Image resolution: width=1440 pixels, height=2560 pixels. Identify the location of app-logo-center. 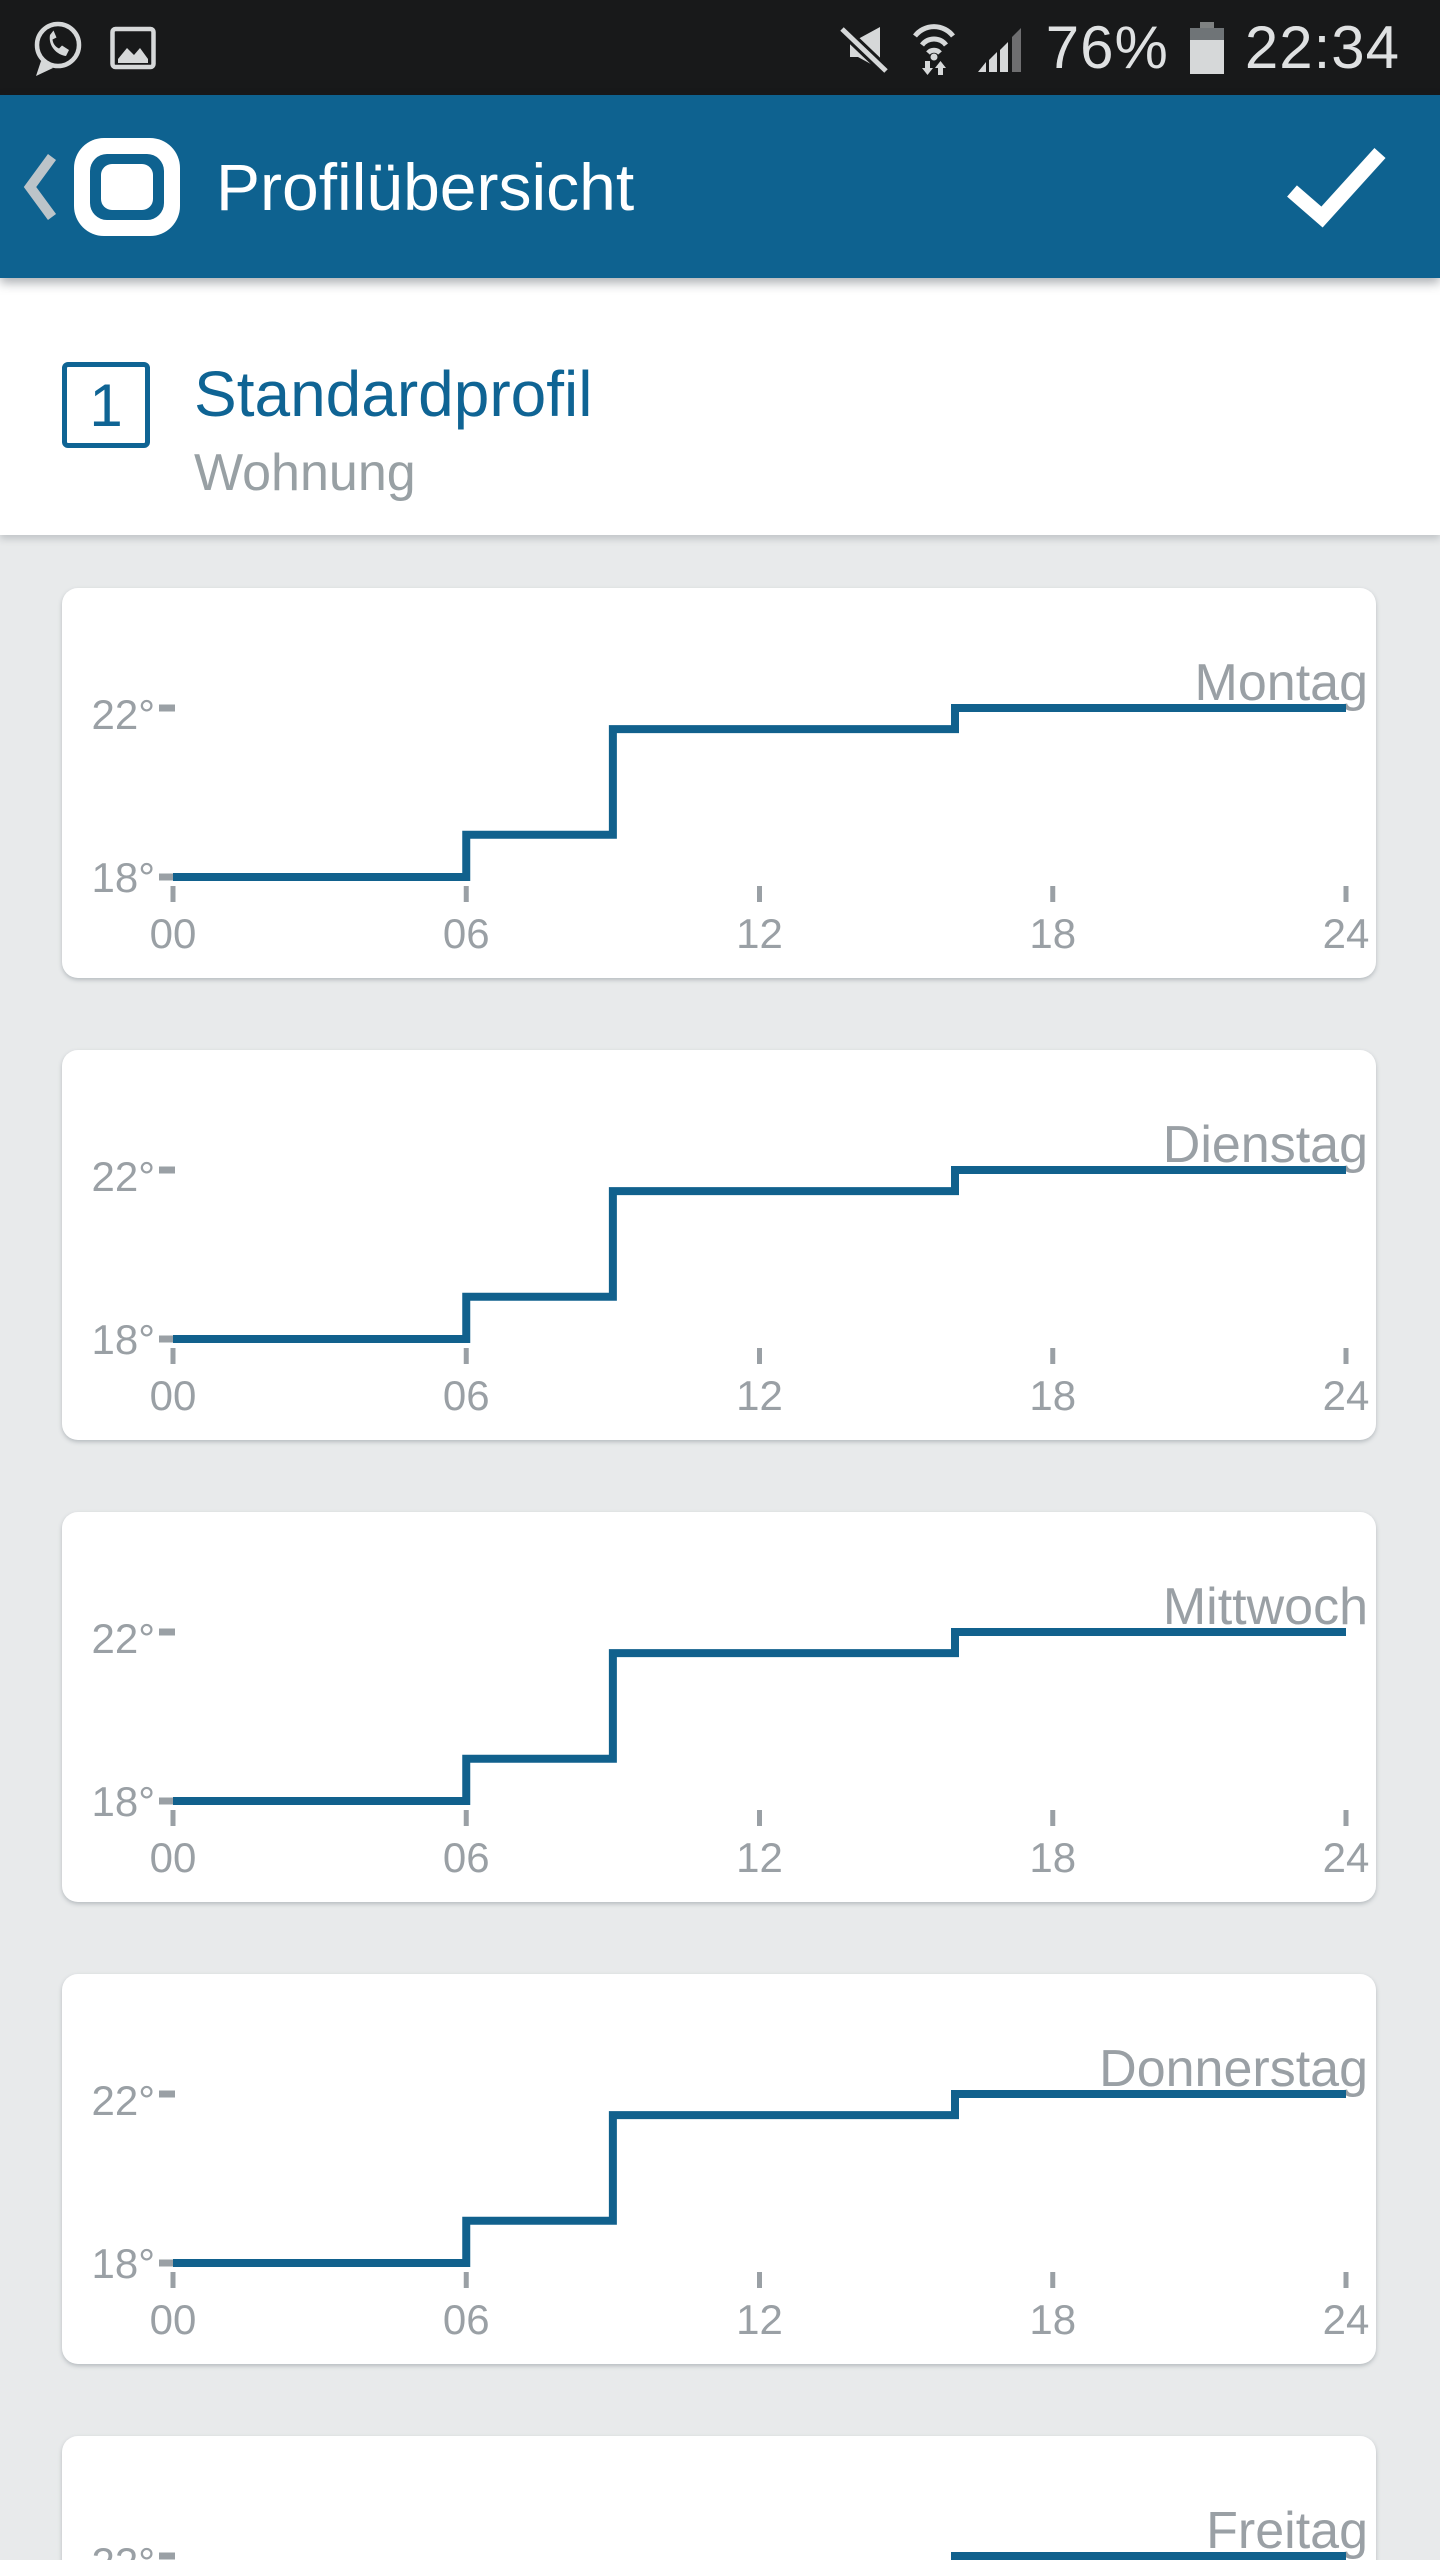
(127, 186).